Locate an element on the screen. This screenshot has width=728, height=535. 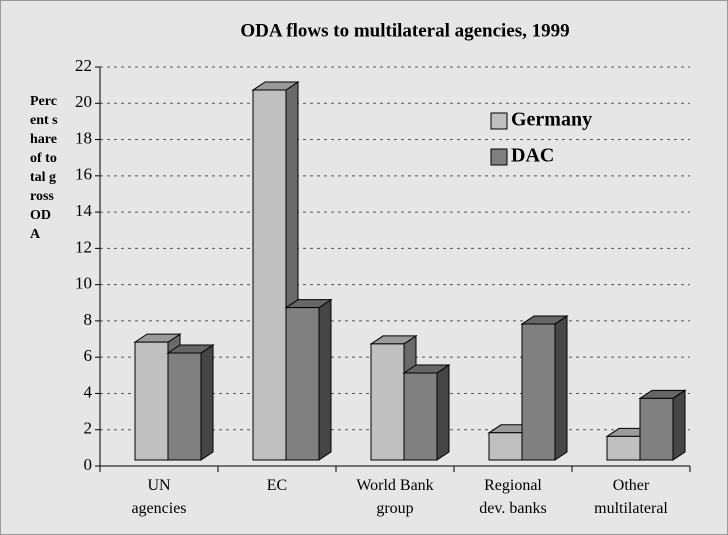
x-tick-label: Other multilateral is located at coordinates (631, 497).